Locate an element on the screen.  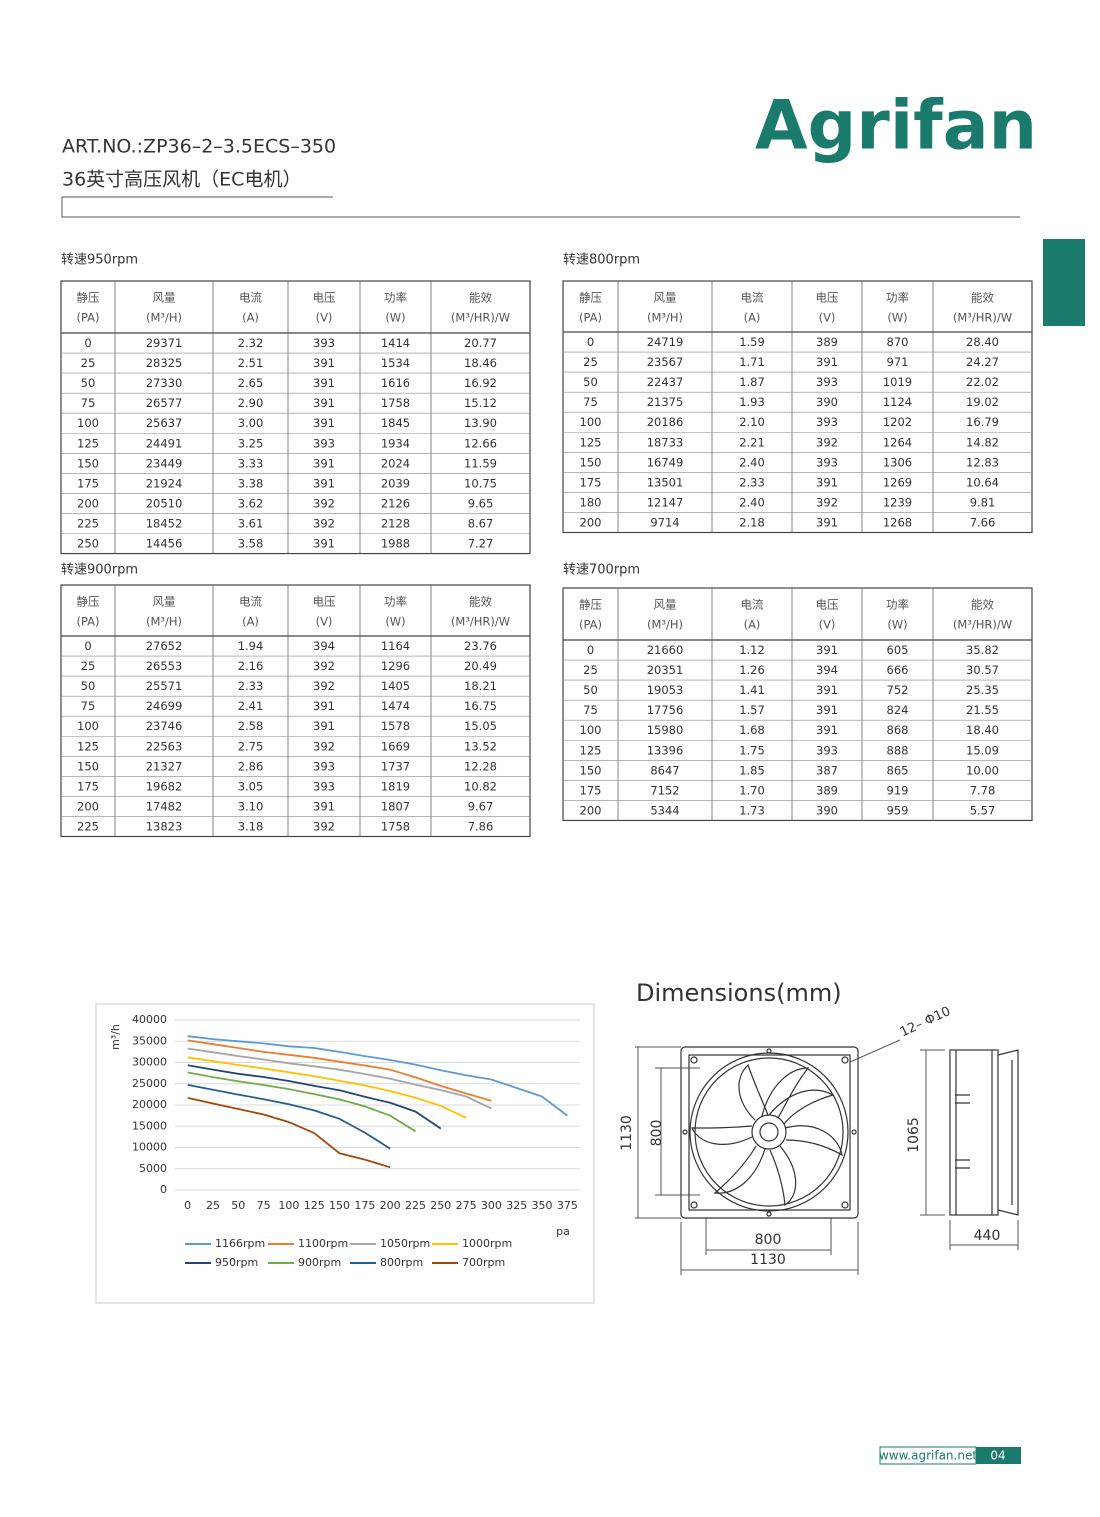
table-cell: 28.40 is located at coordinates (982, 342).